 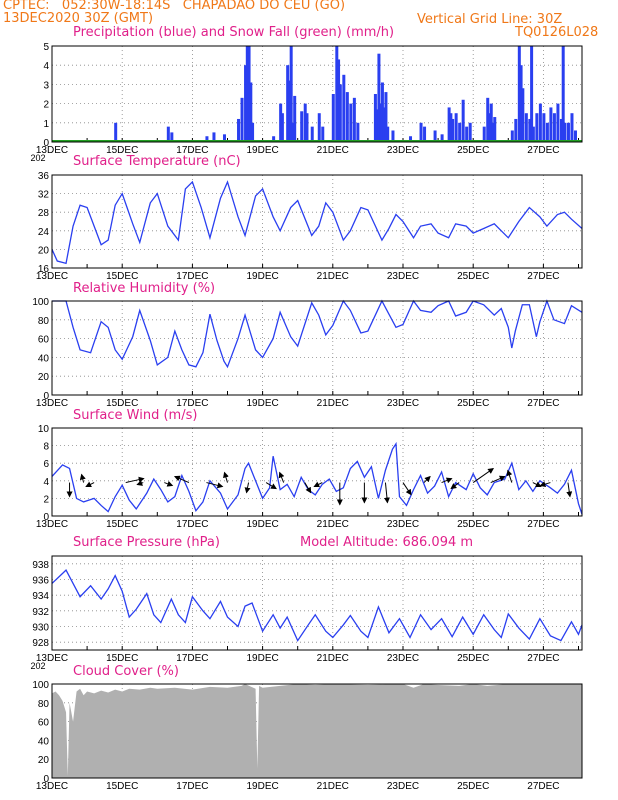 I want to click on y-tick-label: 5, so click(x=46, y=47).